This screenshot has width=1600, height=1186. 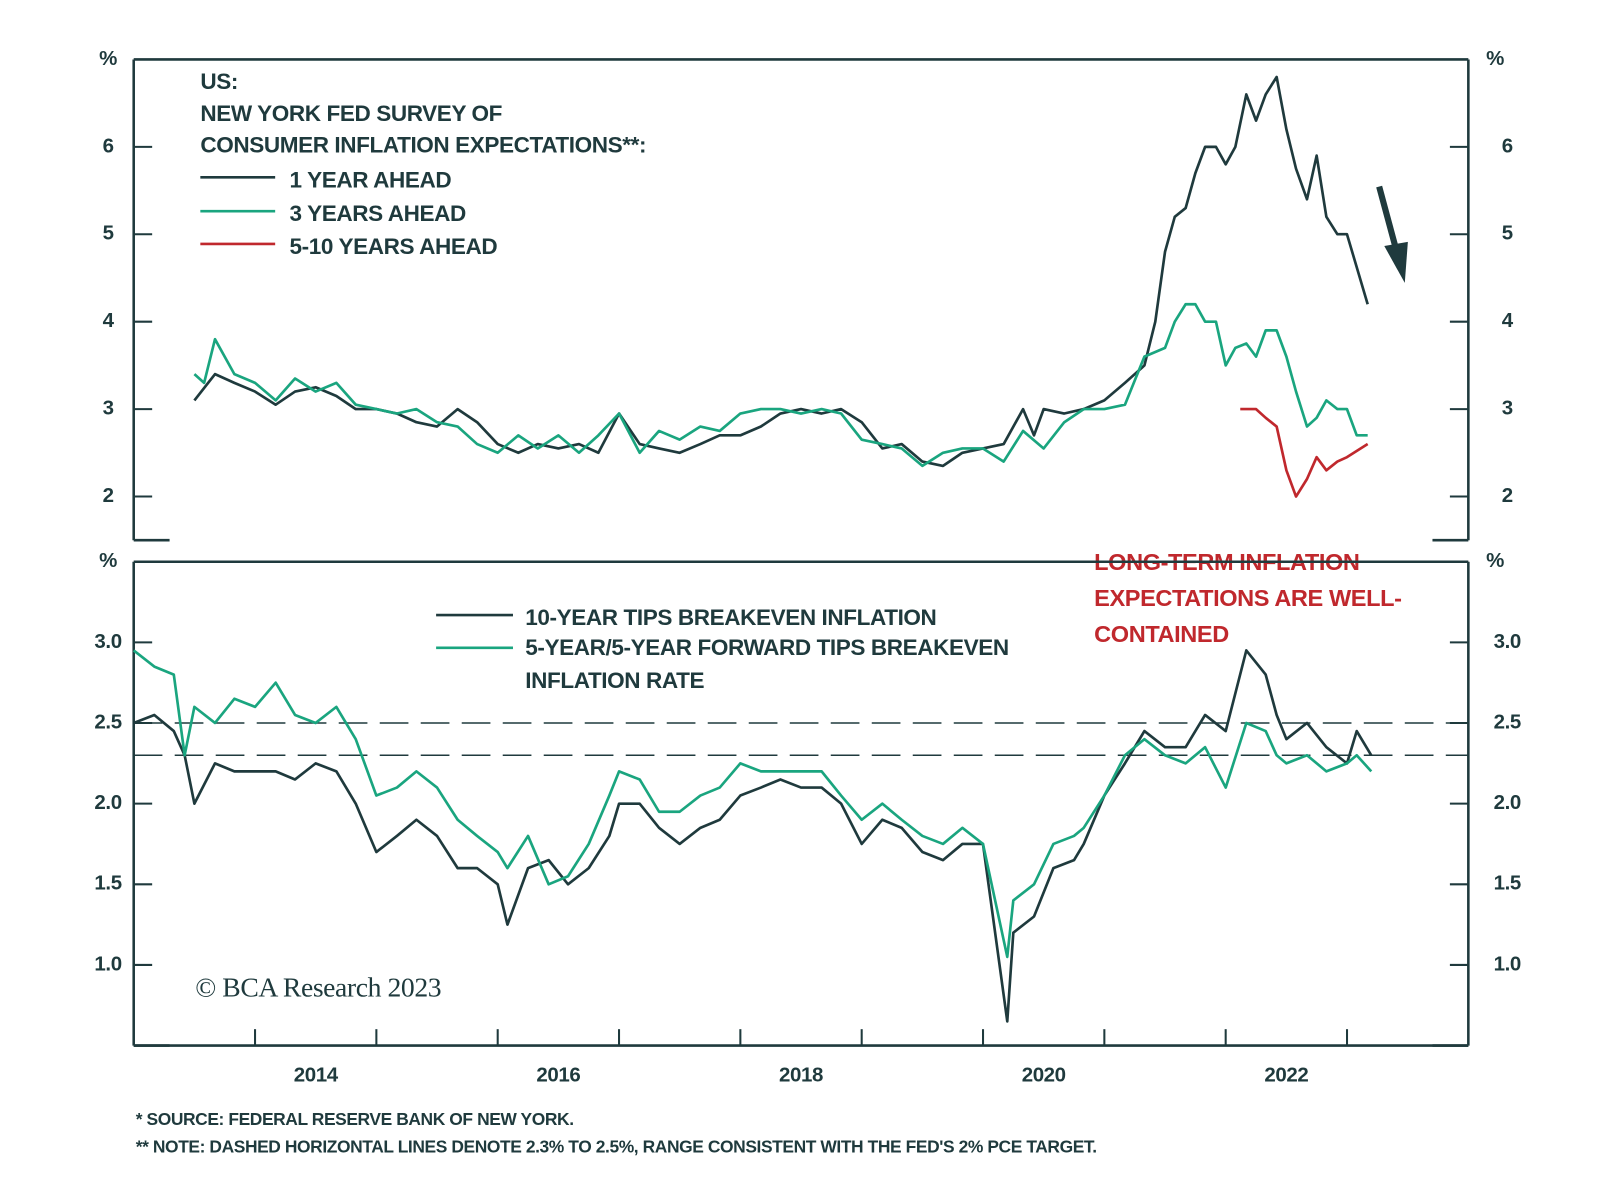 What do you see at coordinates (1247, 598) in the screenshot?
I see `annotation: EXPECTATIONS ARE WELL-` at bounding box center [1247, 598].